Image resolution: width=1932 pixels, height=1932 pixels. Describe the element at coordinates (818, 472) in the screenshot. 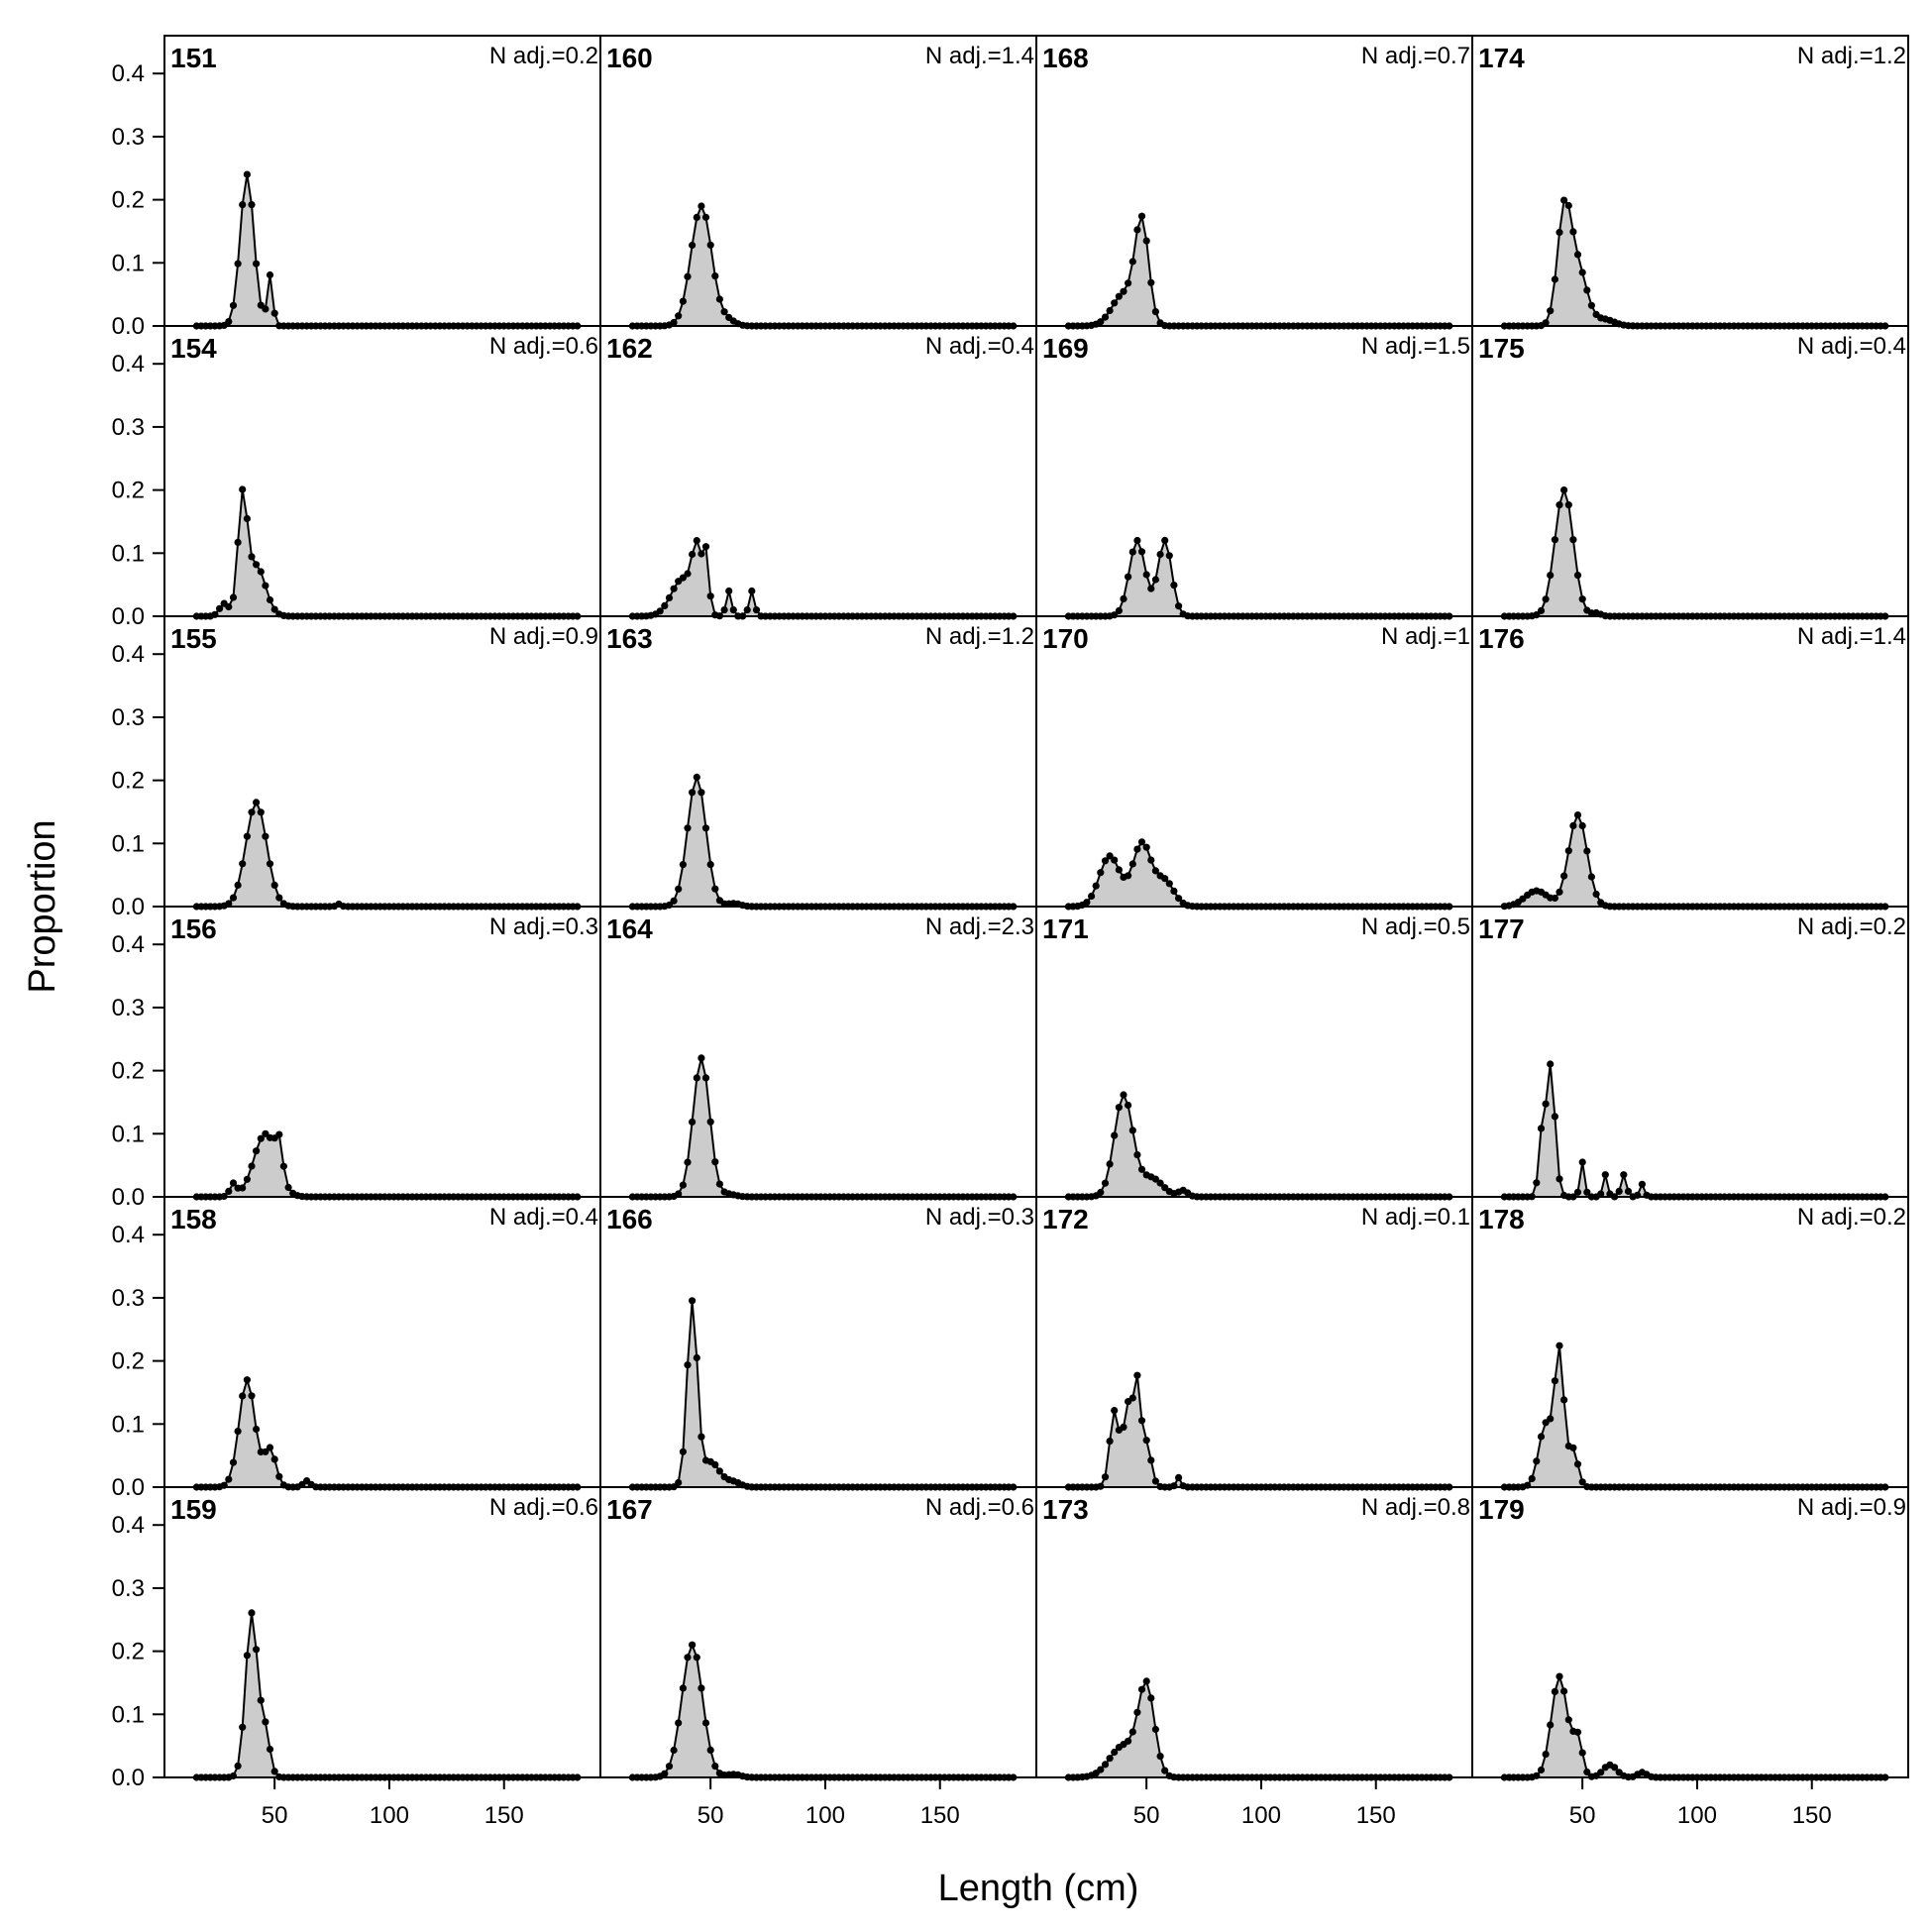

I see `panel-162: 162 N adj.=0.4` at that location.